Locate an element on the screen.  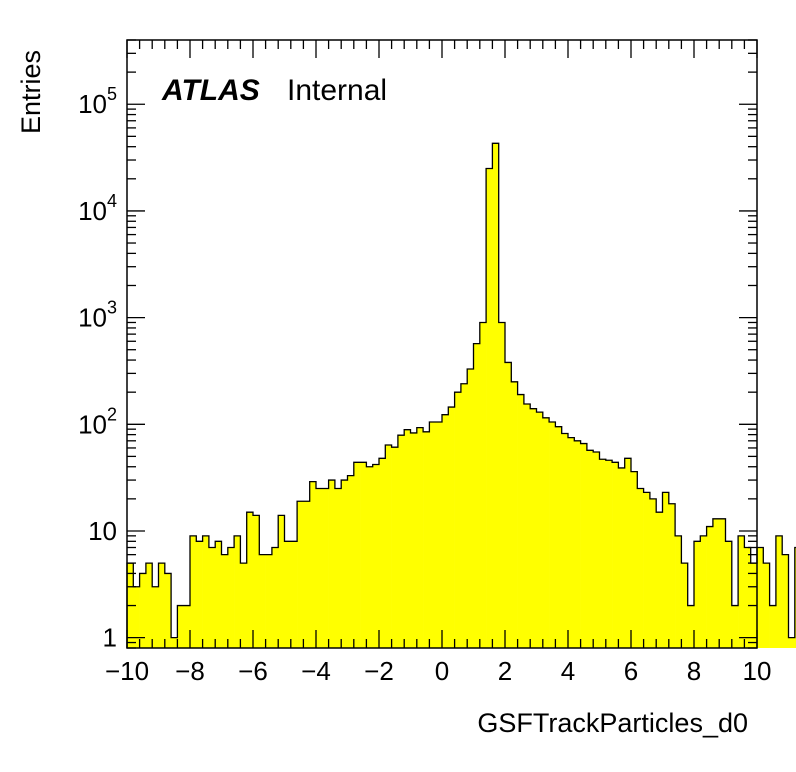
x-tick-label: −2 is located at coordinates (379, 671).